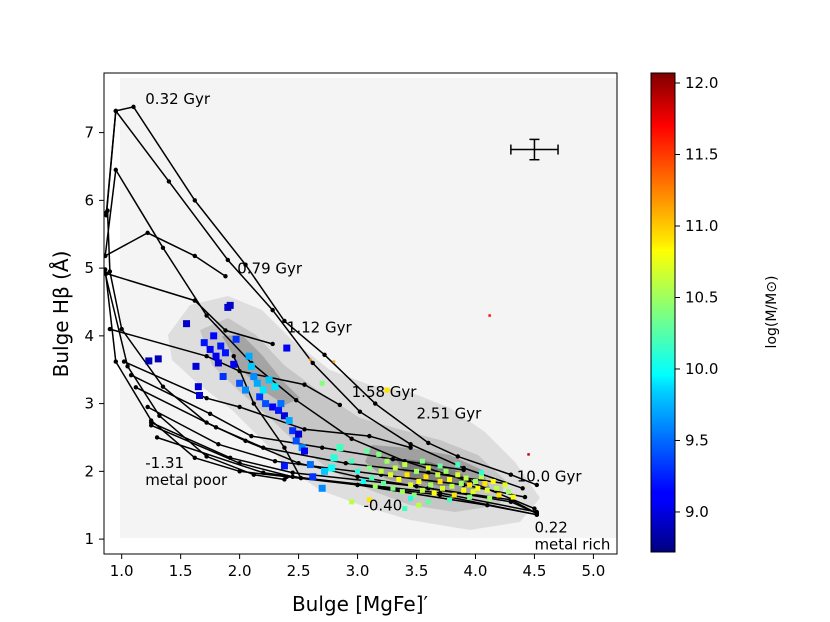  I want to click on colorbar-tick-label: 12.0, so click(701, 83).